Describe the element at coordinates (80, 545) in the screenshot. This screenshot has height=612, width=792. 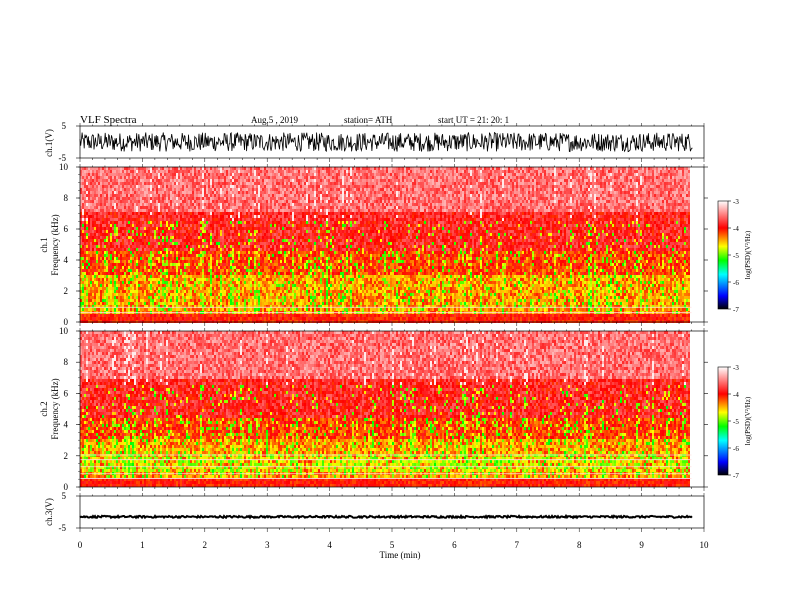
I see `x-tick-label: 0` at that location.